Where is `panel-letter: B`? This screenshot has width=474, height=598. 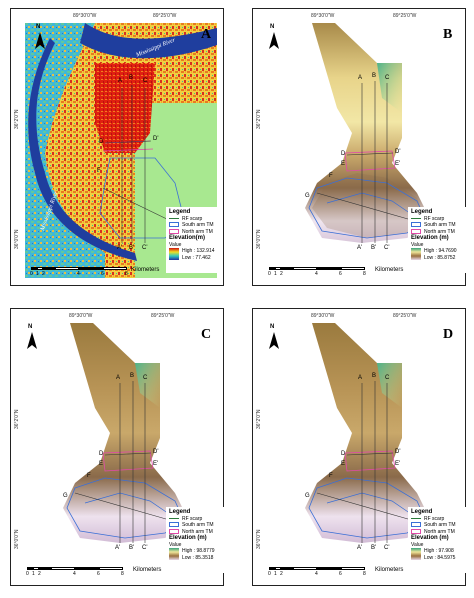
panel-letter: B is located at coordinates (448, 34).